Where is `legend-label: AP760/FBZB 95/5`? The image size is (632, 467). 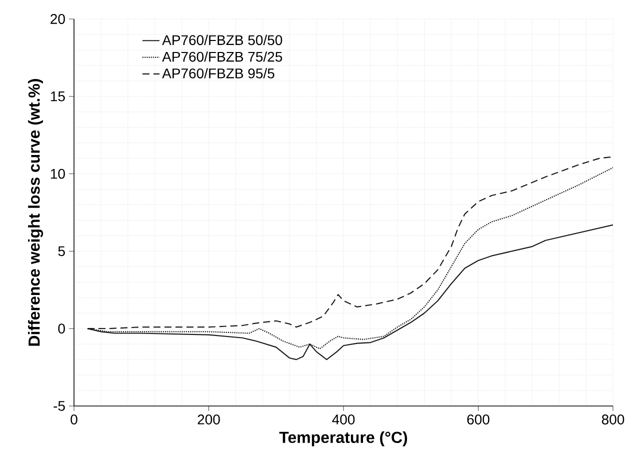 legend-label: AP760/FBZB 95/5 is located at coordinates (218, 73).